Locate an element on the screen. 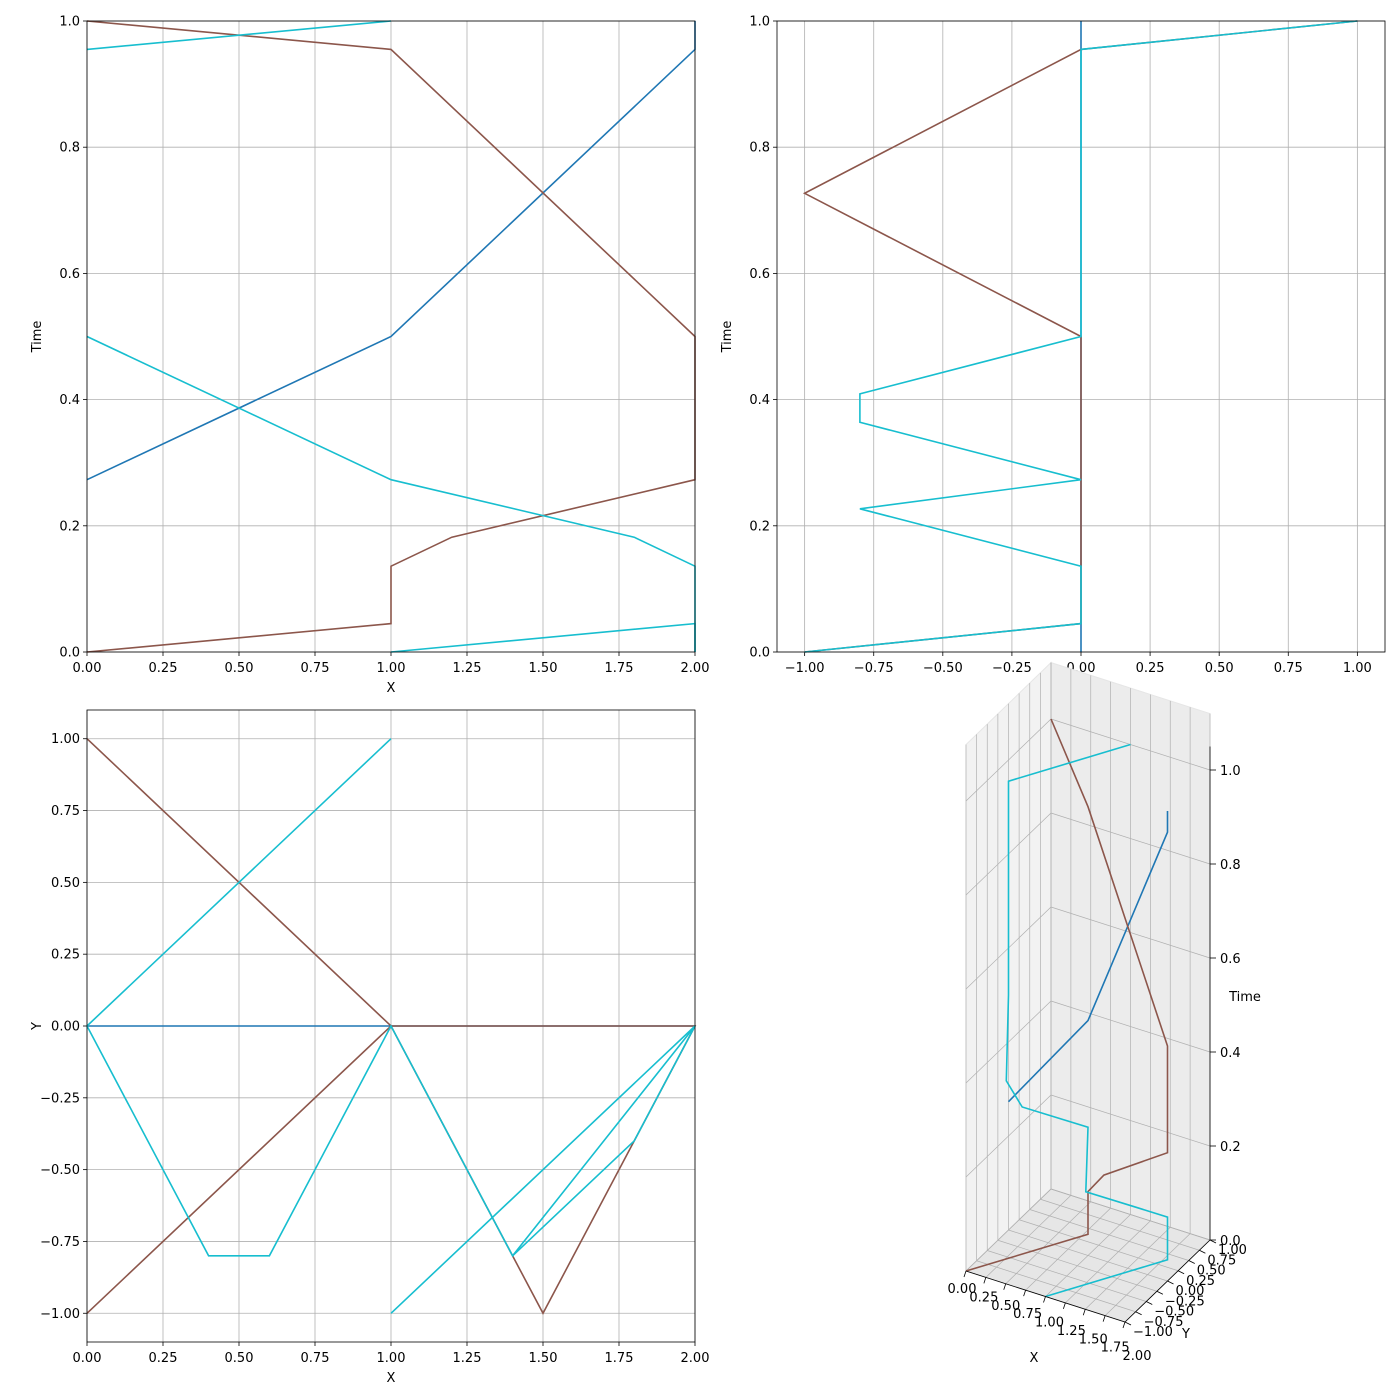 The width and height of the screenshot is (1400, 1400). z-axis-label: Time is located at coordinates (1244, 997).